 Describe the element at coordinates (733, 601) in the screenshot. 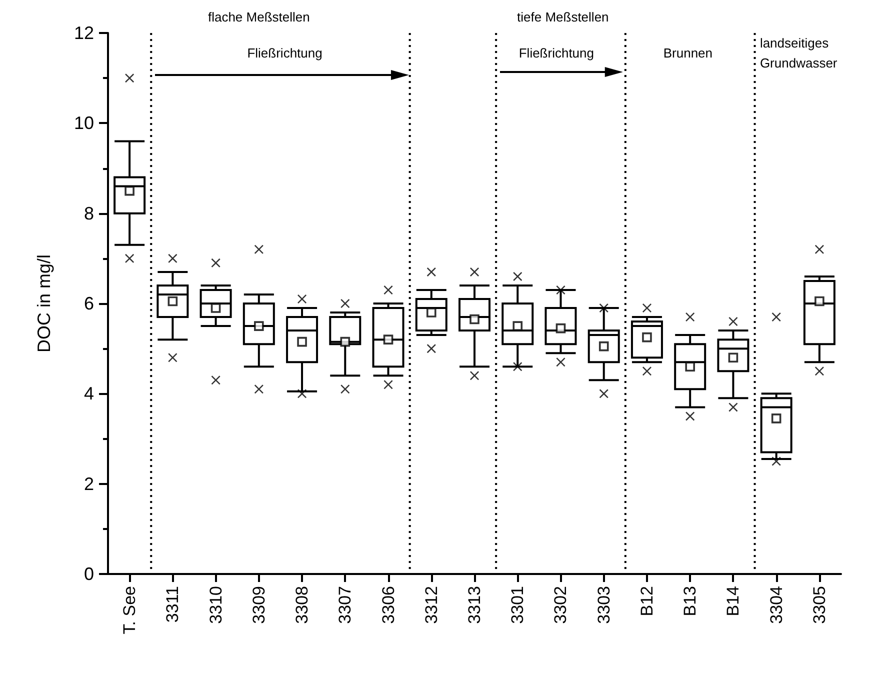

I see `x-tick-label: B14` at that location.